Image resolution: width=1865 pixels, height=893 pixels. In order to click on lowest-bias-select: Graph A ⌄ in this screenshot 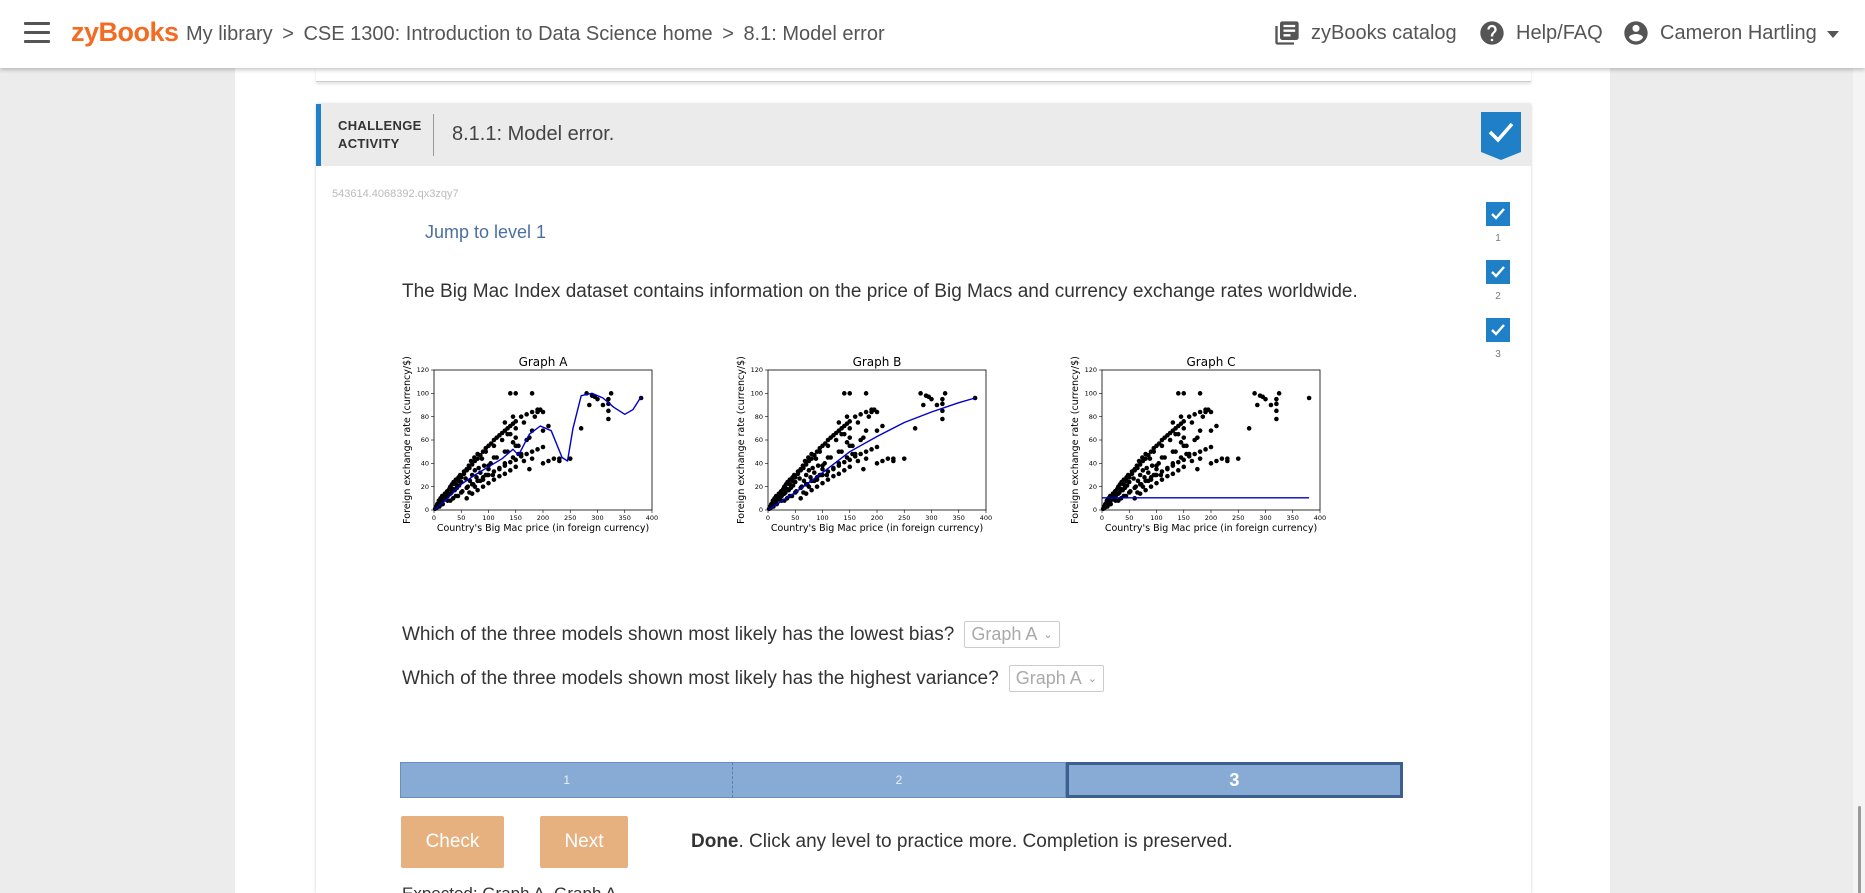, I will do `click(1012, 634)`.